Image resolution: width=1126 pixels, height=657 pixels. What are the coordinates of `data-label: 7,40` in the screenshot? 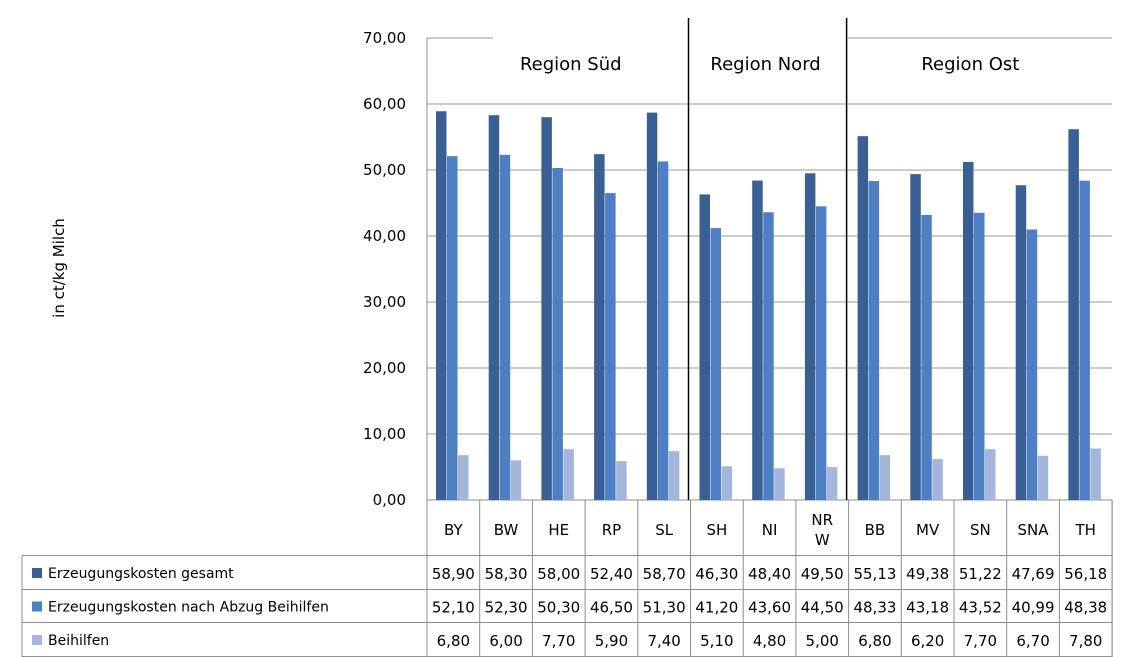 It's located at (663, 641).